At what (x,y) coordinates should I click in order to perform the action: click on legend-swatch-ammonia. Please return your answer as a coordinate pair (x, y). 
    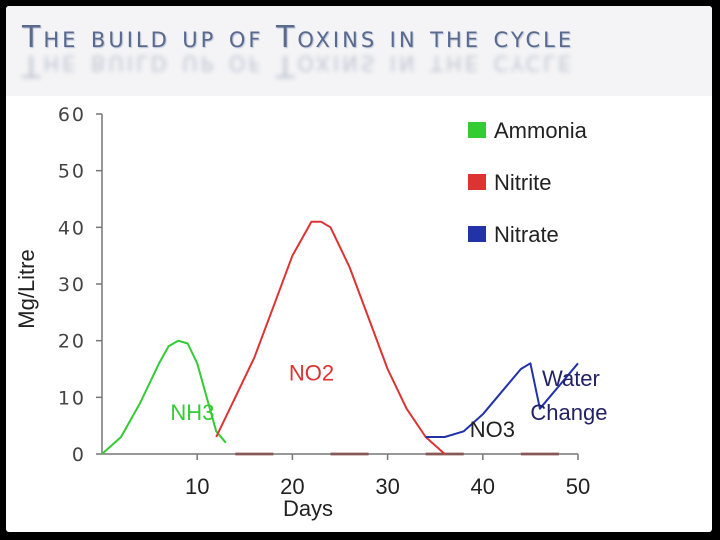
    Looking at the image, I should click on (477, 130).